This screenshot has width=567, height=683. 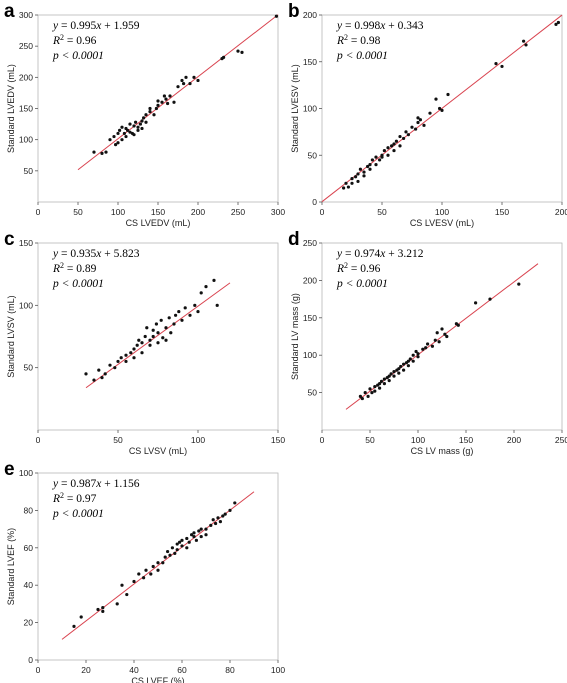 What do you see at coordinates (442, 336) in the screenshot?
I see `plot-frame-d` at bounding box center [442, 336].